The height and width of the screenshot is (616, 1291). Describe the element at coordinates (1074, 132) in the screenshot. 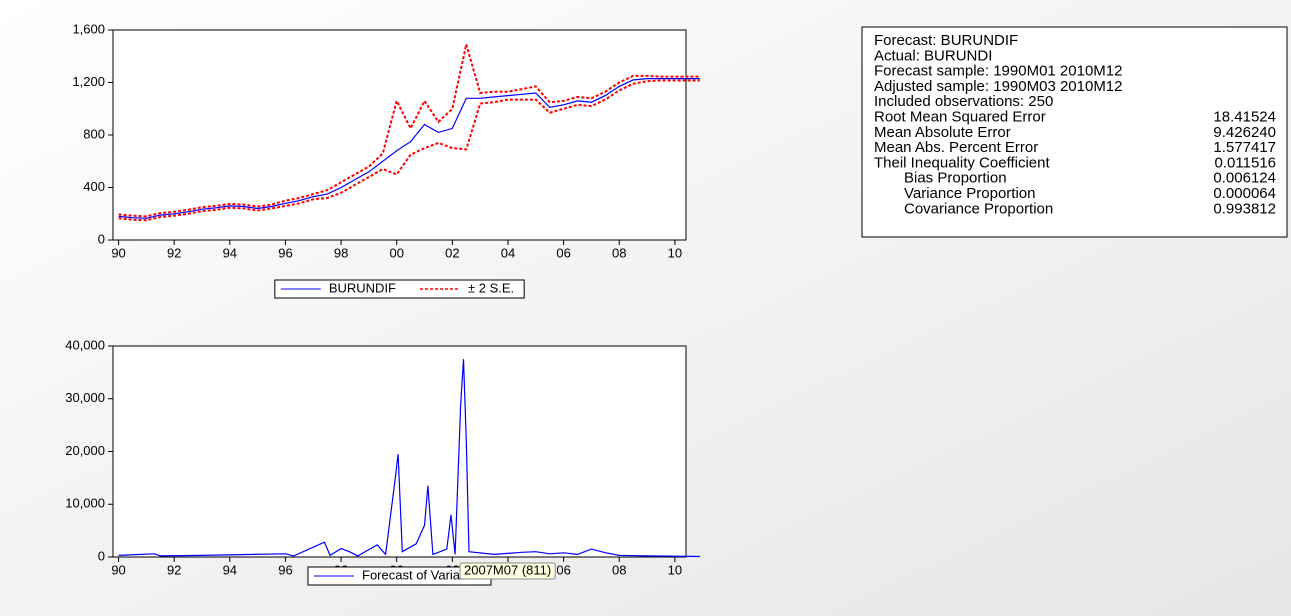

I see `table-frame` at that location.